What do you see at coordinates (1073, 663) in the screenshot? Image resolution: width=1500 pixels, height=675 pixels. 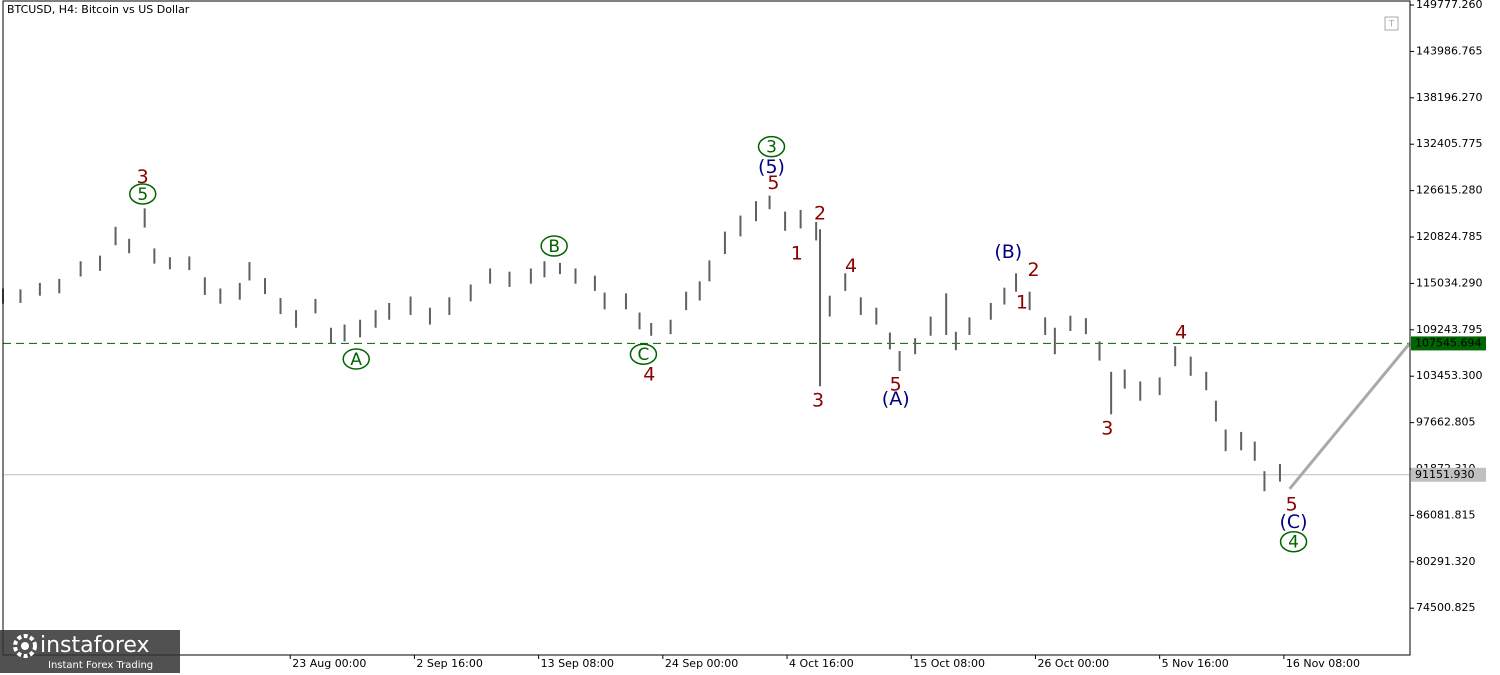 I see `x-tick-label: 26 Oct 00:00` at bounding box center [1073, 663].